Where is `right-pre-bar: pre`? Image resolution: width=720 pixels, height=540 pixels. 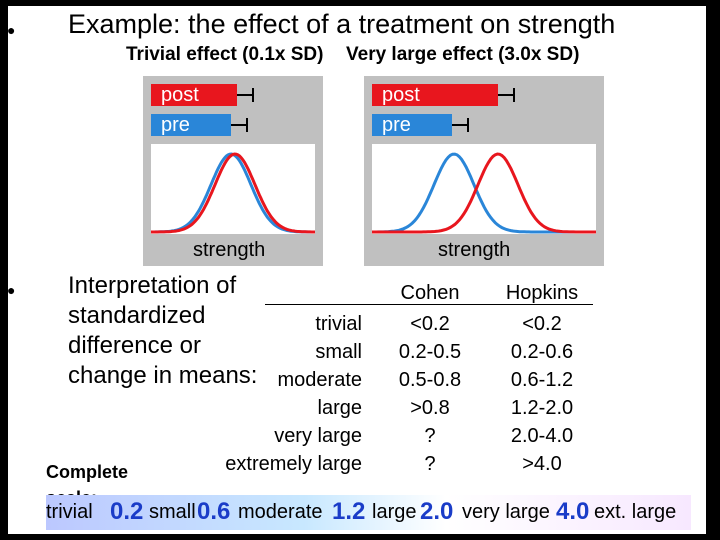
right-pre-bar: pre is located at coordinates (412, 125).